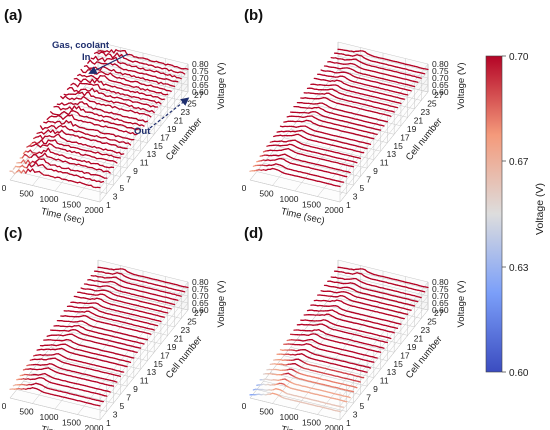 The height and width of the screenshot is (430, 550). I want to click on panel-letter: (a), so click(13, 15).